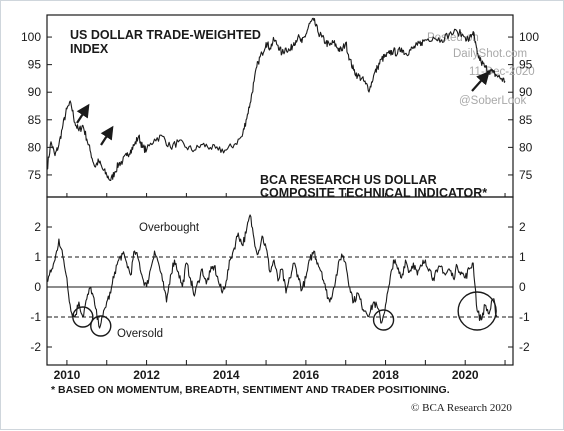 The image size is (564, 431). Describe the element at coordinates (526, 175) in the screenshot. I see `top-right-tick-label: 75` at that location.